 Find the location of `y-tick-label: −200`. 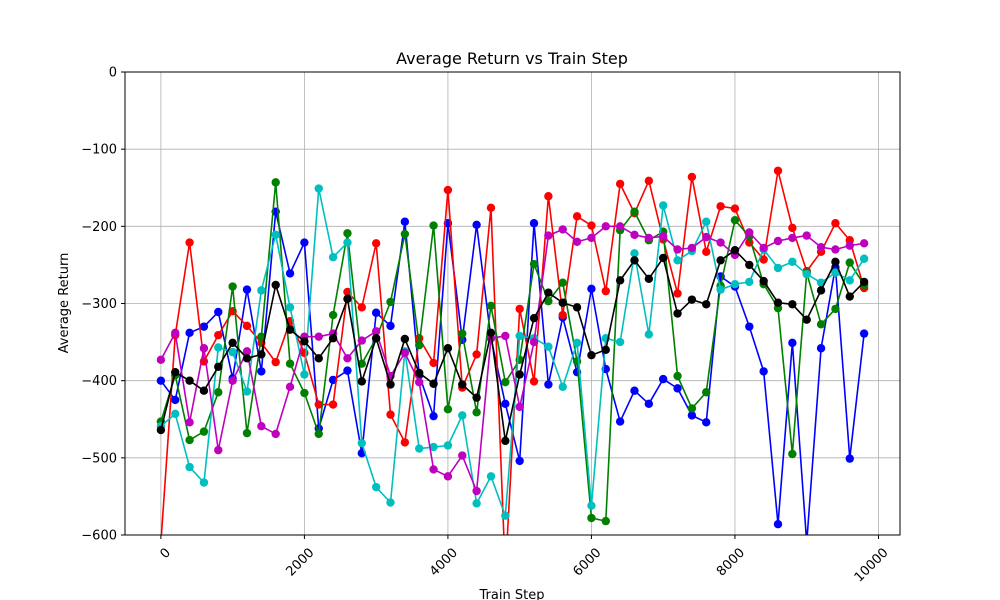

y-tick-label: −200 is located at coordinates (99, 227).